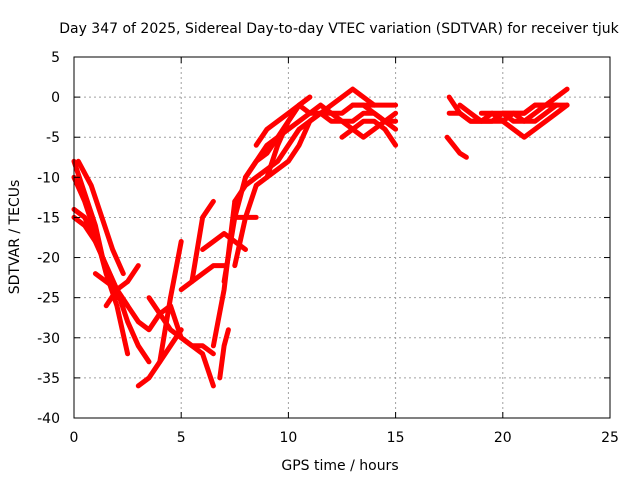 This screenshot has height=480, width=640. What do you see at coordinates (396, 438) in the screenshot?
I see `x-tick-label: 15` at bounding box center [396, 438].